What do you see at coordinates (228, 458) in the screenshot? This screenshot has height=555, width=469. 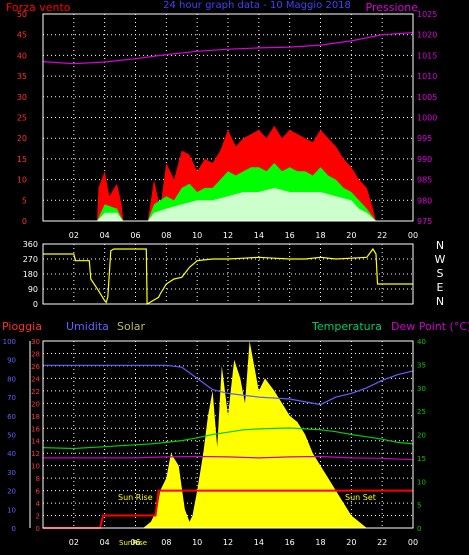 I see `series-dew-point-line` at bounding box center [228, 458].